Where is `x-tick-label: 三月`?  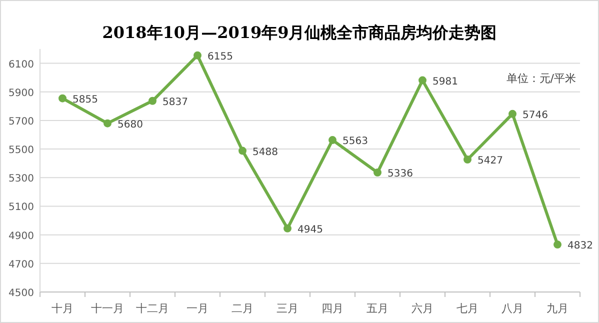
x-tick-label: 三月 is located at coordinates (287, 308).